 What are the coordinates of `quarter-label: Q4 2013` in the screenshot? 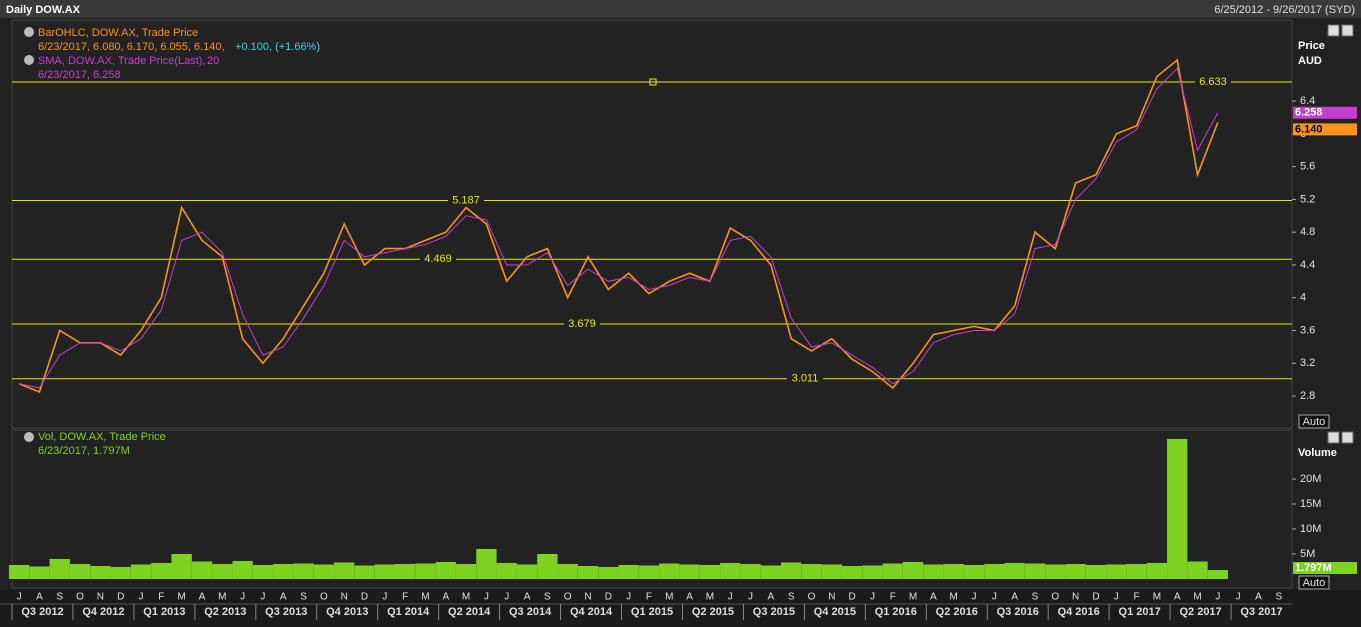 It's located at (347, 612).